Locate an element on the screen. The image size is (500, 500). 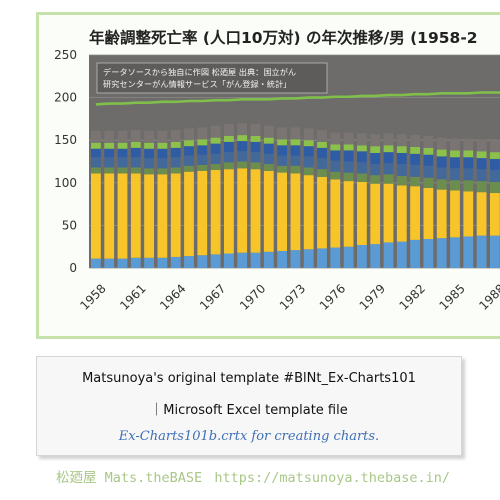
x-tick-label: 1979 is located at coordinates (372, 296).